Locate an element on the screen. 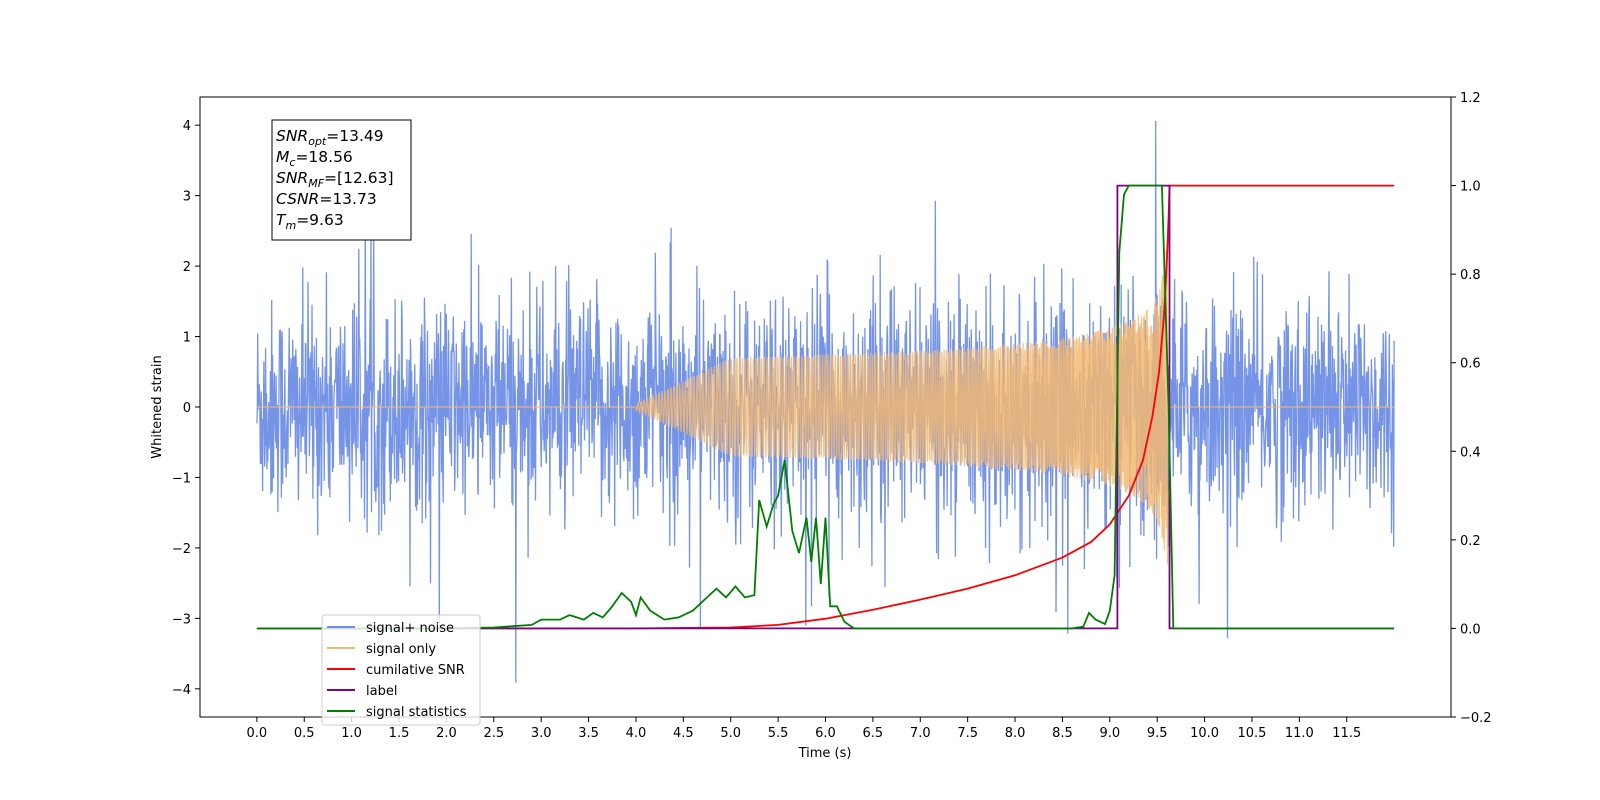 The image size is (1600, 800). stats-line: SNRopt=13.49 is located at coordinates (330, 137).